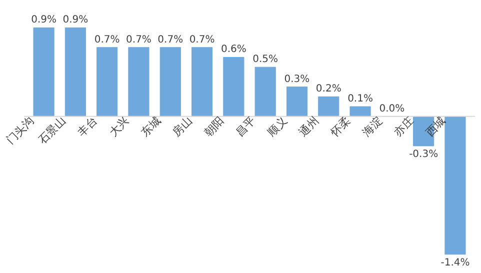 The width and height of the screenshot is (481, 273). I want to click on data-label: -1.4%, so click(455, 262).